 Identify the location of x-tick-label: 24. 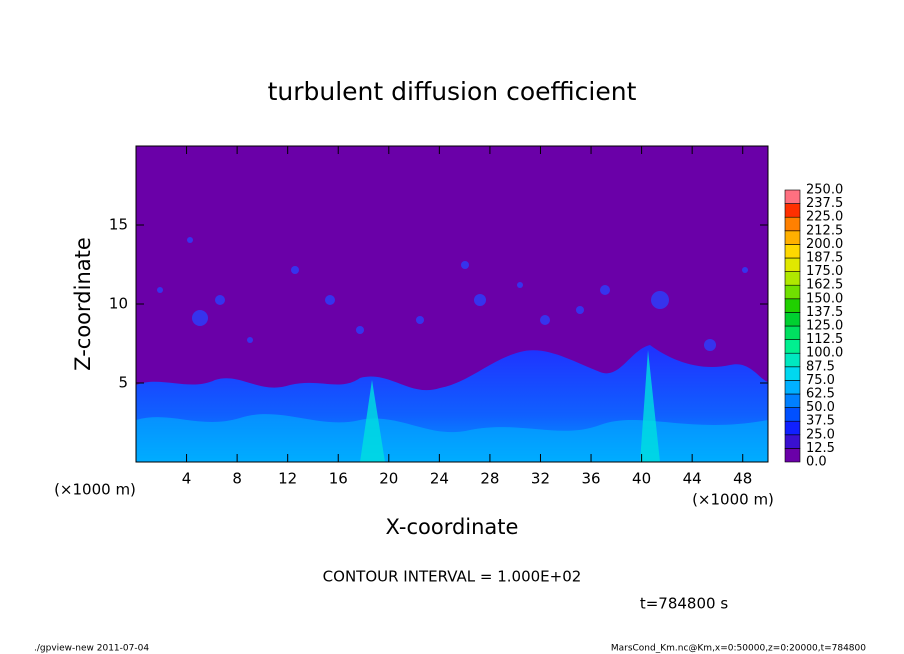
(439, 479).